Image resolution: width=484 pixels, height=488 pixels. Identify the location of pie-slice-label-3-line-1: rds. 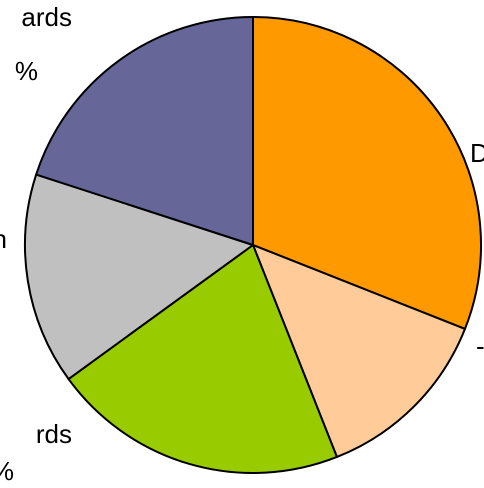
(54, 434).